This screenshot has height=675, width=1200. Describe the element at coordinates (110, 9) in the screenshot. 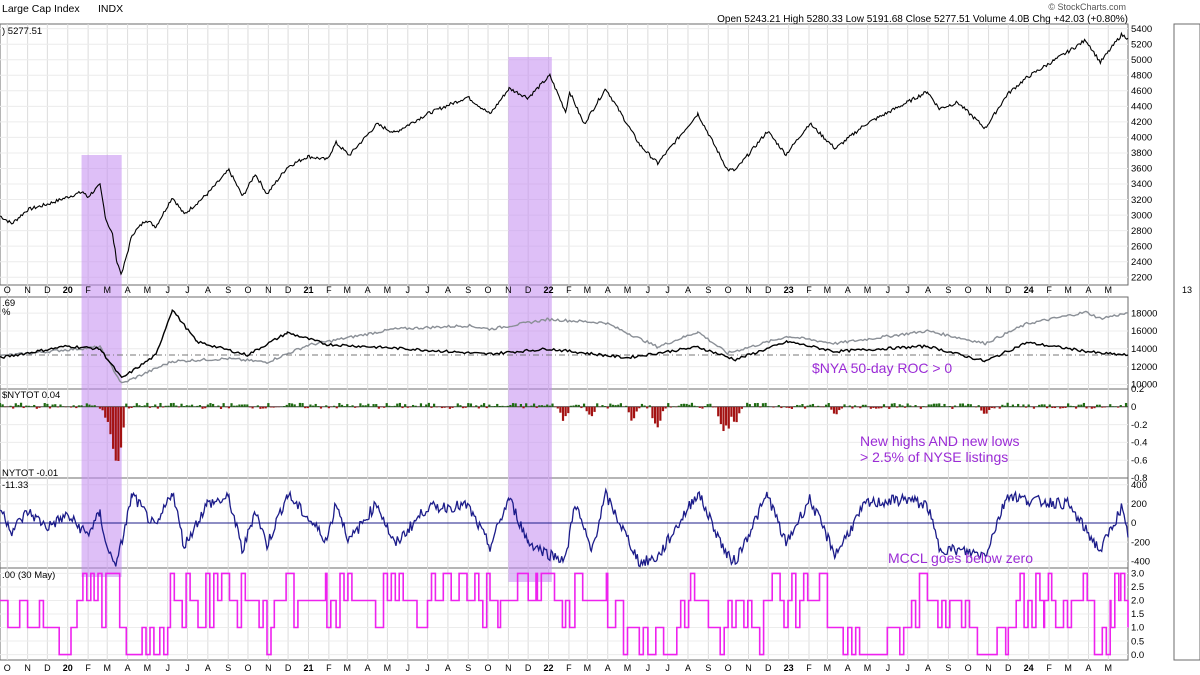

I see `chart-exchange: INDX` at that location.